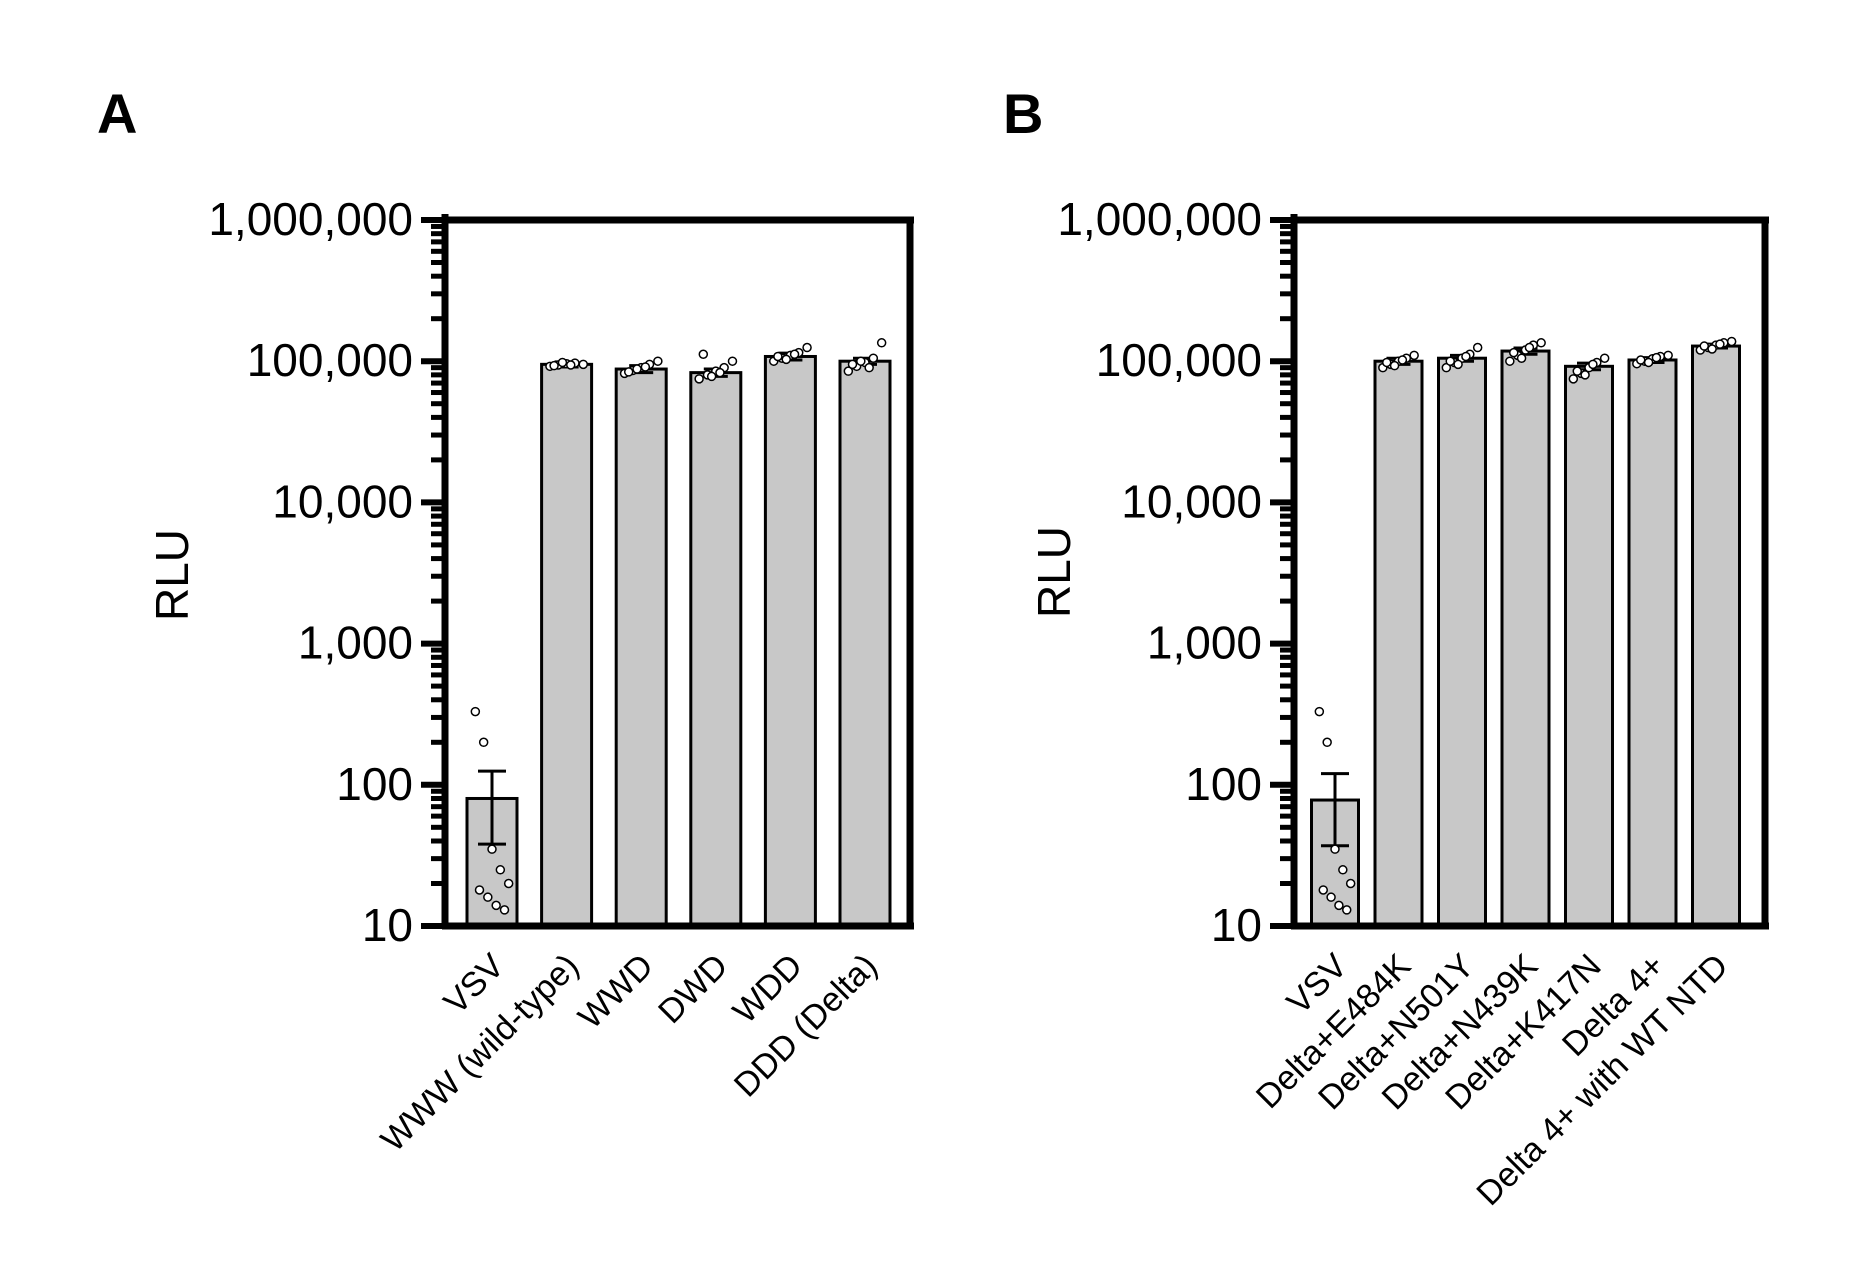 The height and width of the screenshot is (1273, 1876). I want to click on panel-letter-a: A, so click(117, 113).